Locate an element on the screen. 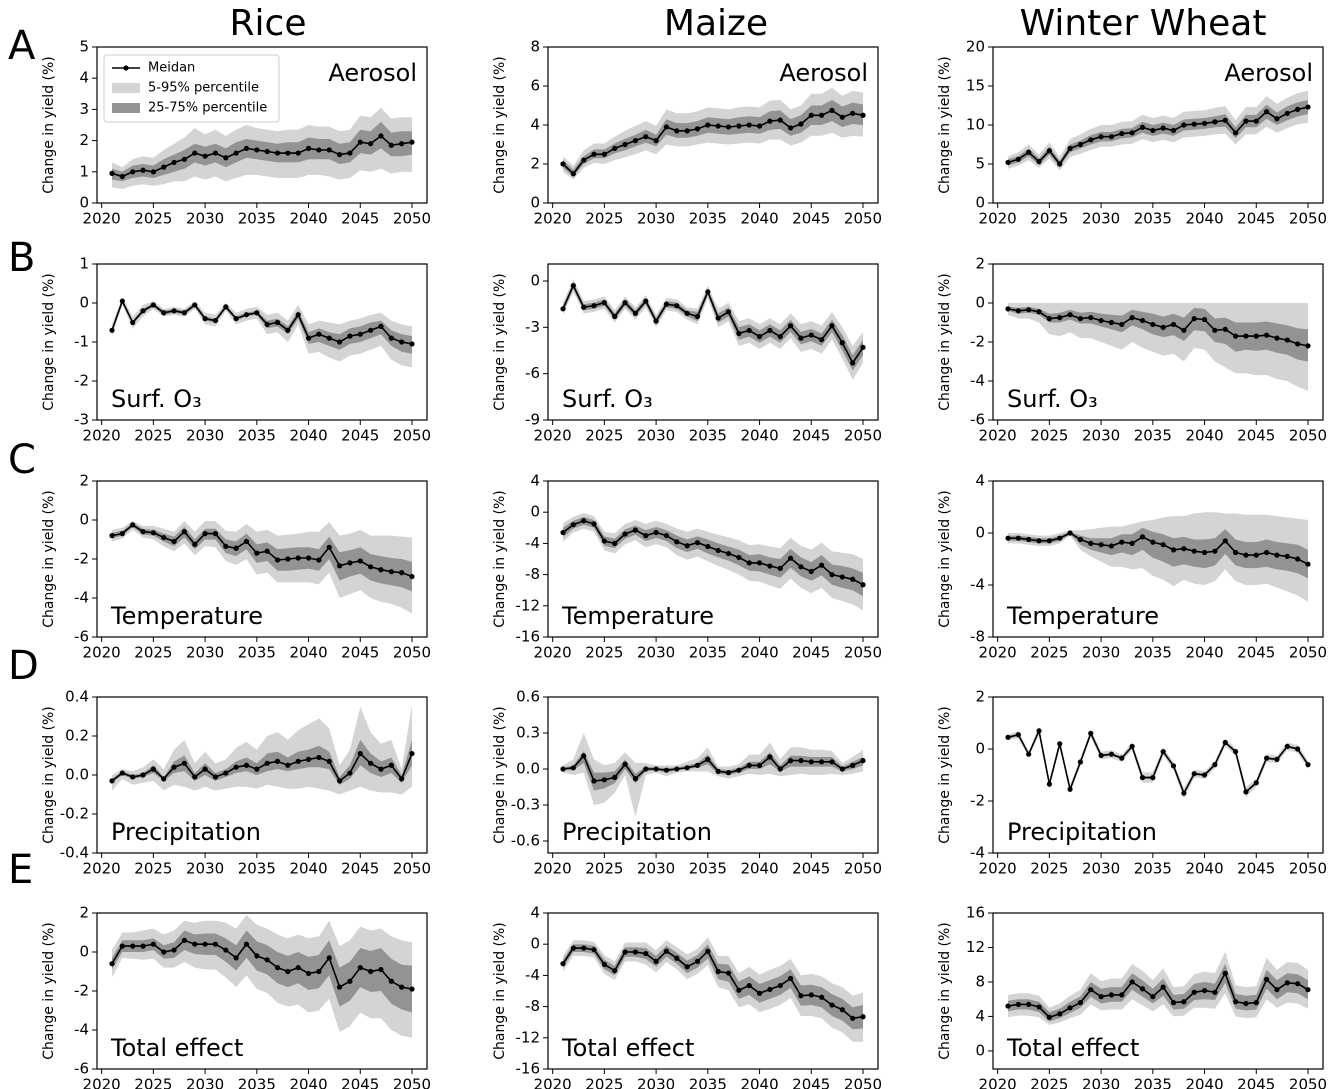  x-tick-label: 2030 is located at coordinates (205, 436).